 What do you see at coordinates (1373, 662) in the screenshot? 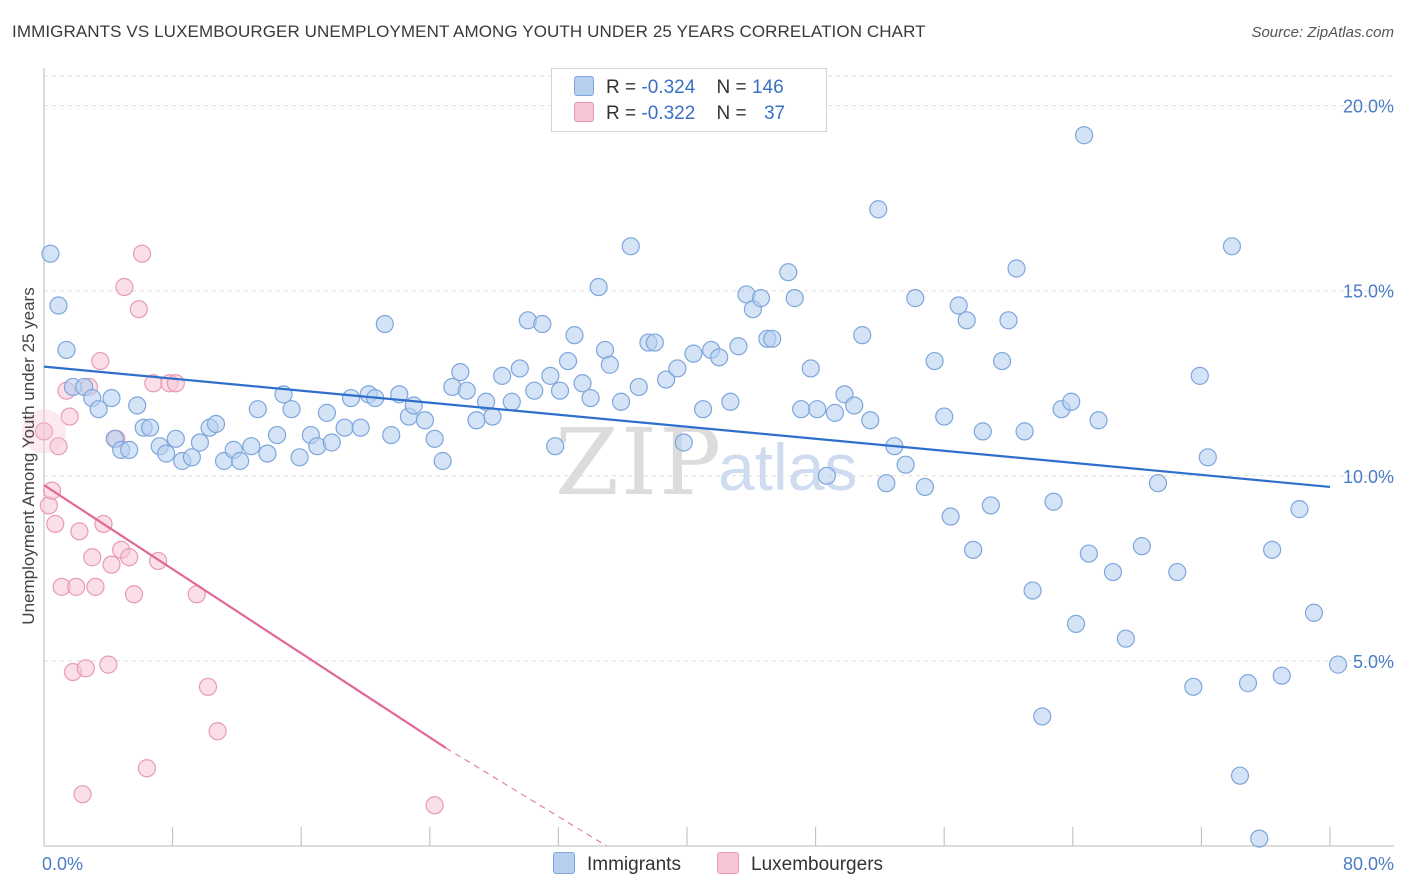
I see `y-tick-label: 5.0%` at bounding box center [1373, 662].